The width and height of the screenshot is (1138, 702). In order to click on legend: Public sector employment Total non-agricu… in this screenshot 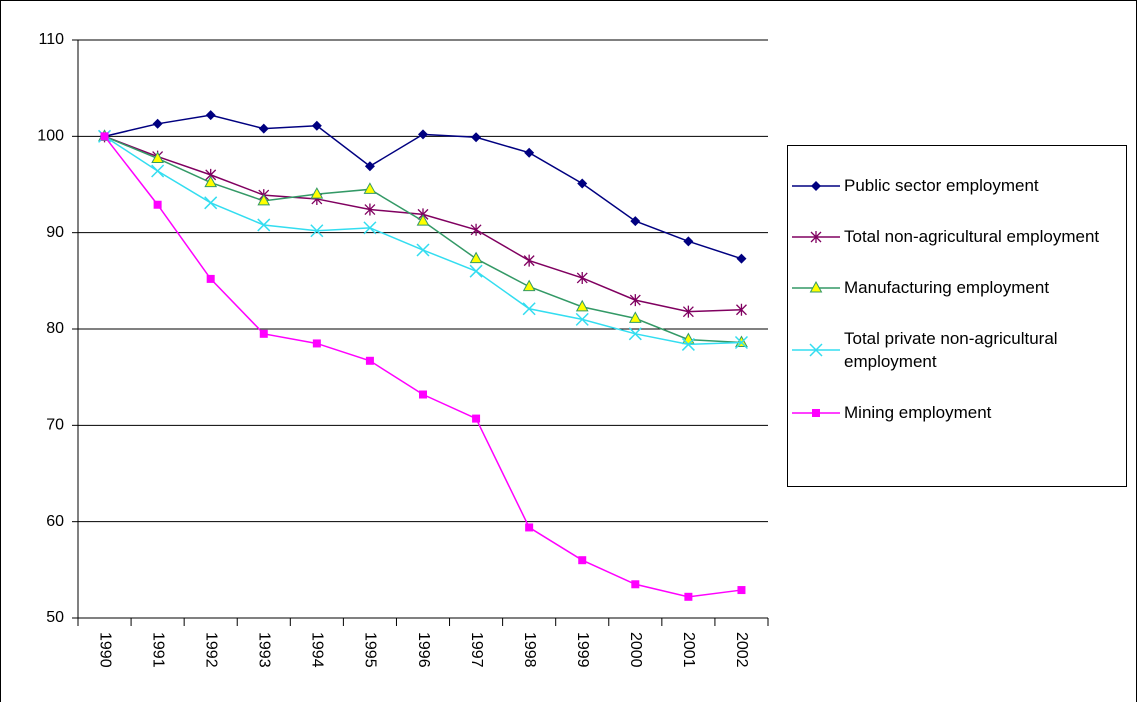, I will do `click(957, 316)`.